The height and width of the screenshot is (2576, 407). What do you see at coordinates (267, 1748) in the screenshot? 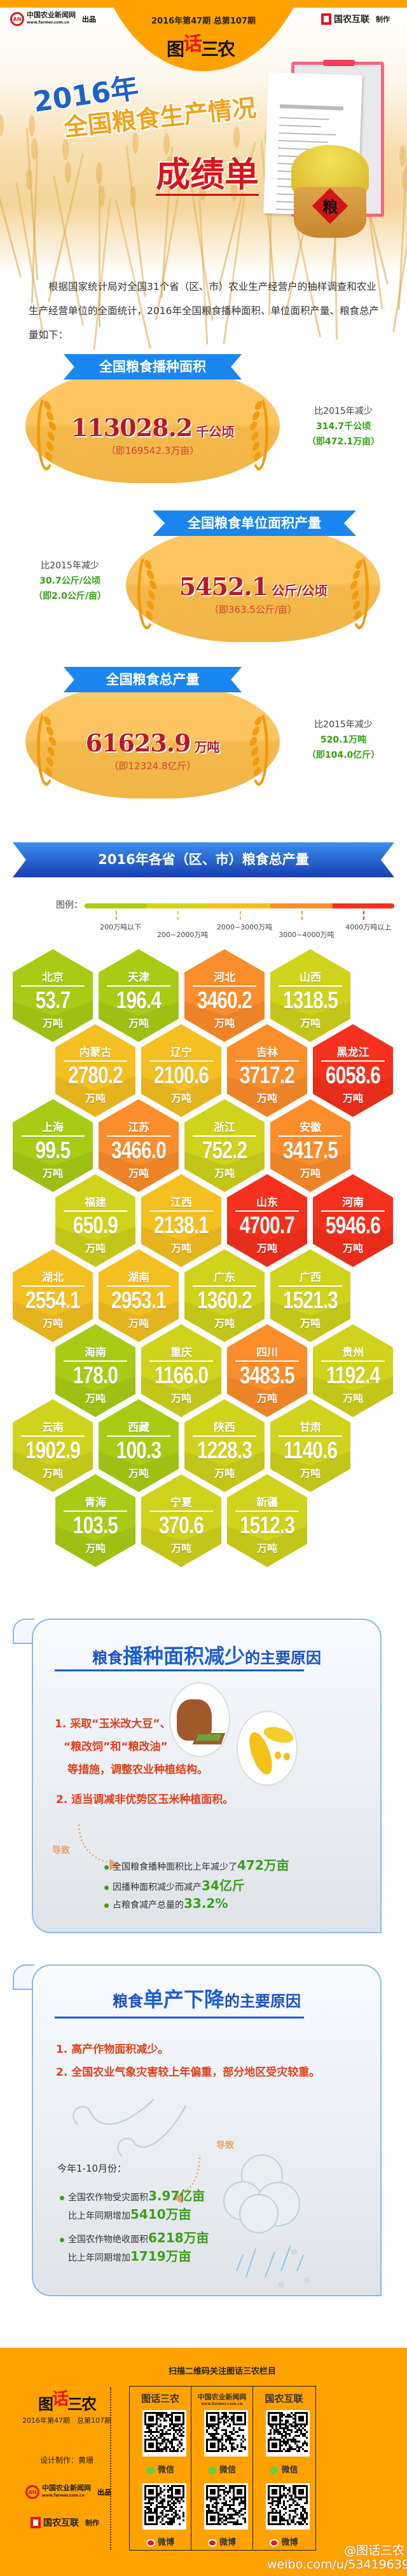
I see `soybean-illustration` at bounding box center [267, 1748].